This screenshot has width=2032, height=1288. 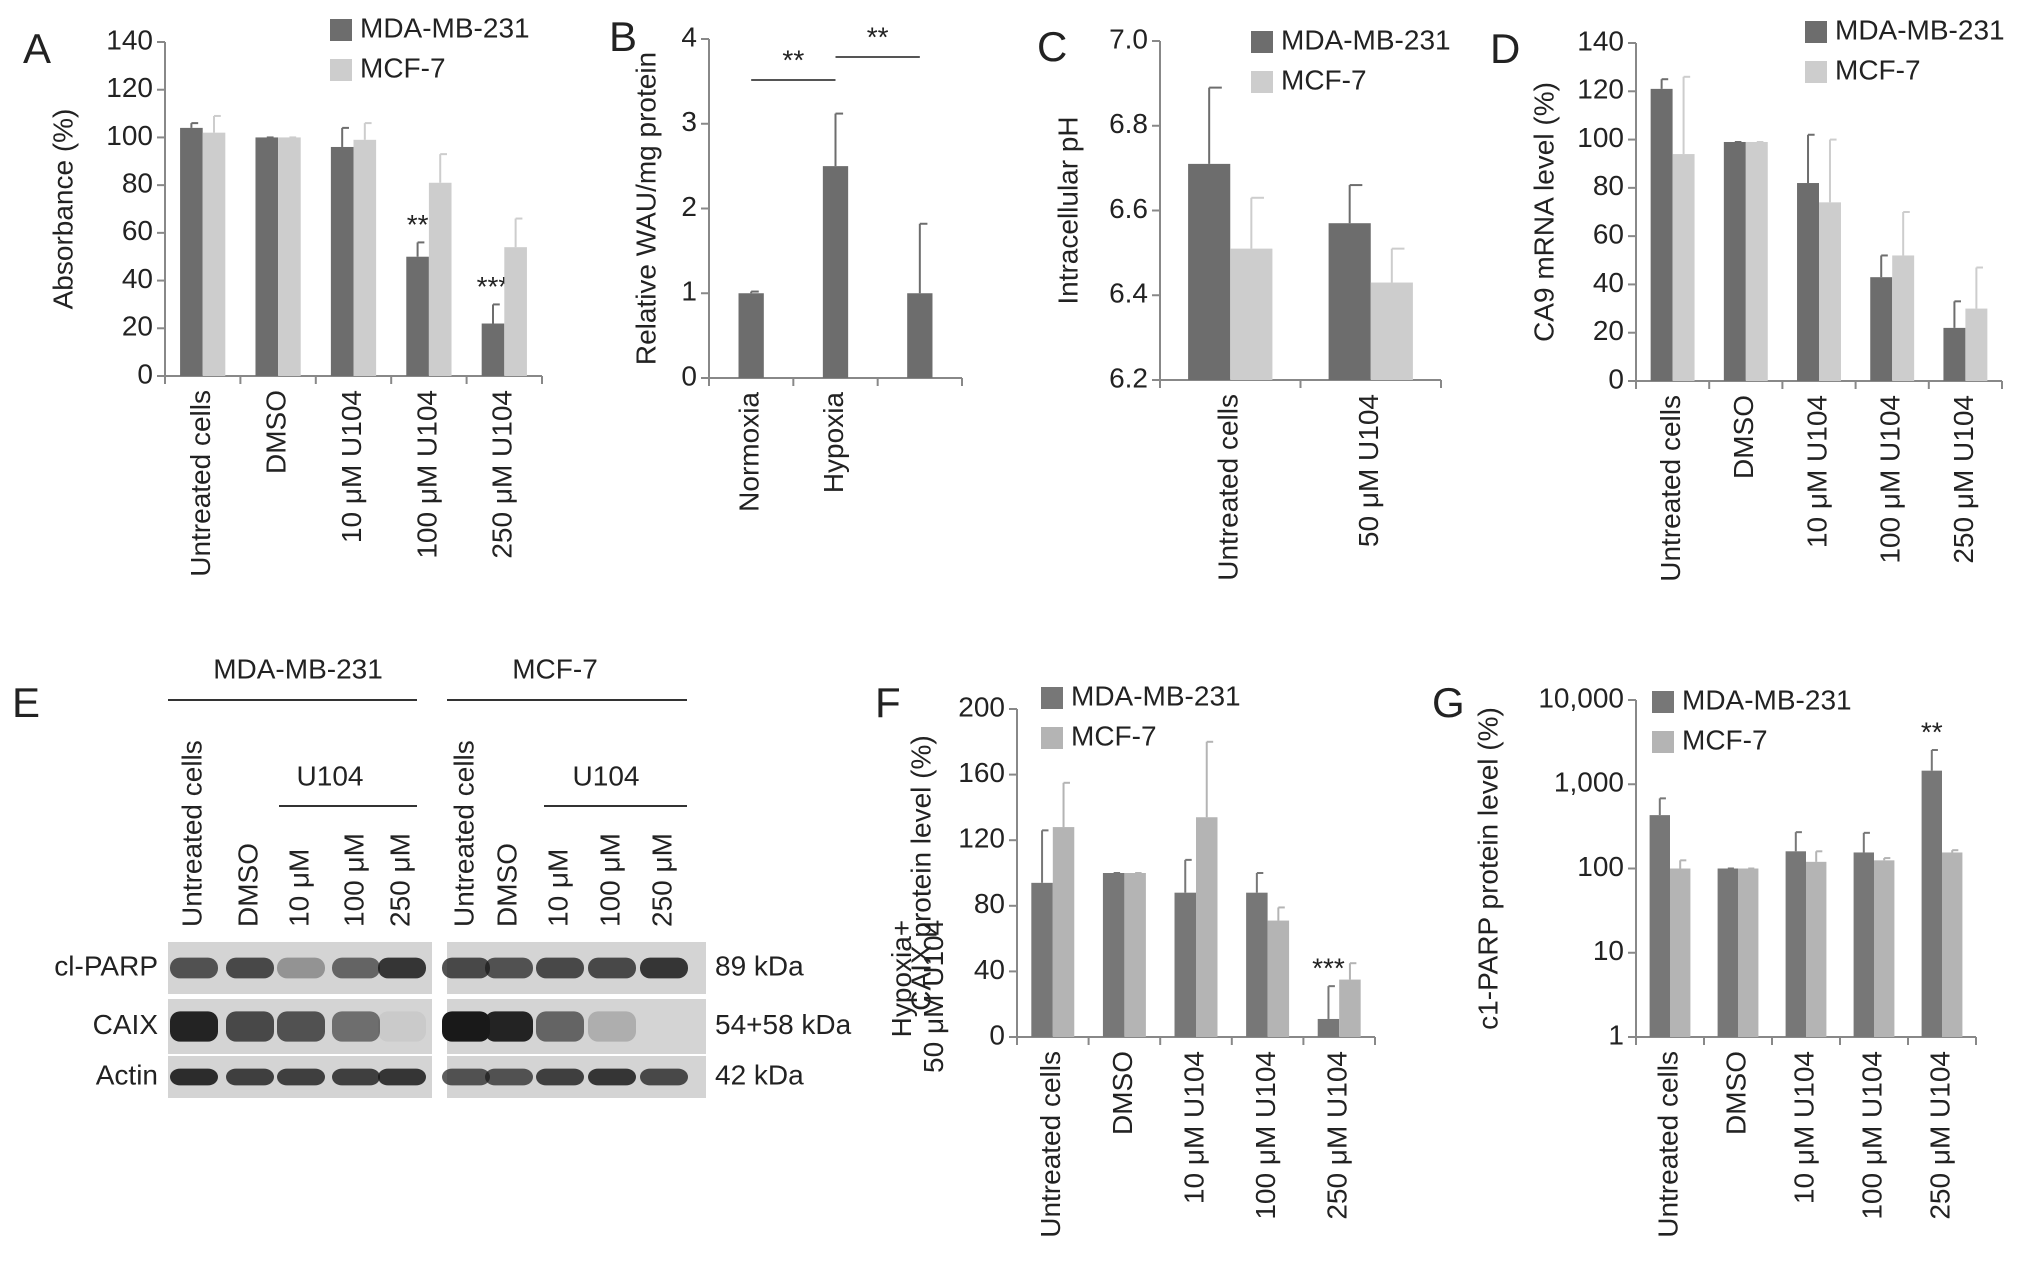 I want to click on blot-treatment: U104, so click(x=606, y=775).